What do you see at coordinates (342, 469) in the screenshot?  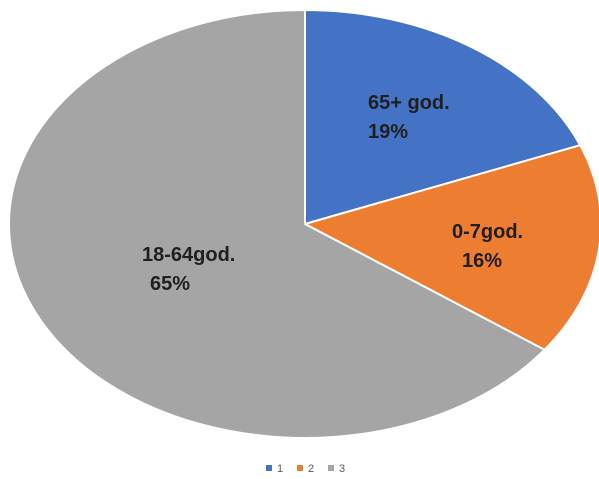 I see `legend-label-3: 3` at bounding box center [342, 469].